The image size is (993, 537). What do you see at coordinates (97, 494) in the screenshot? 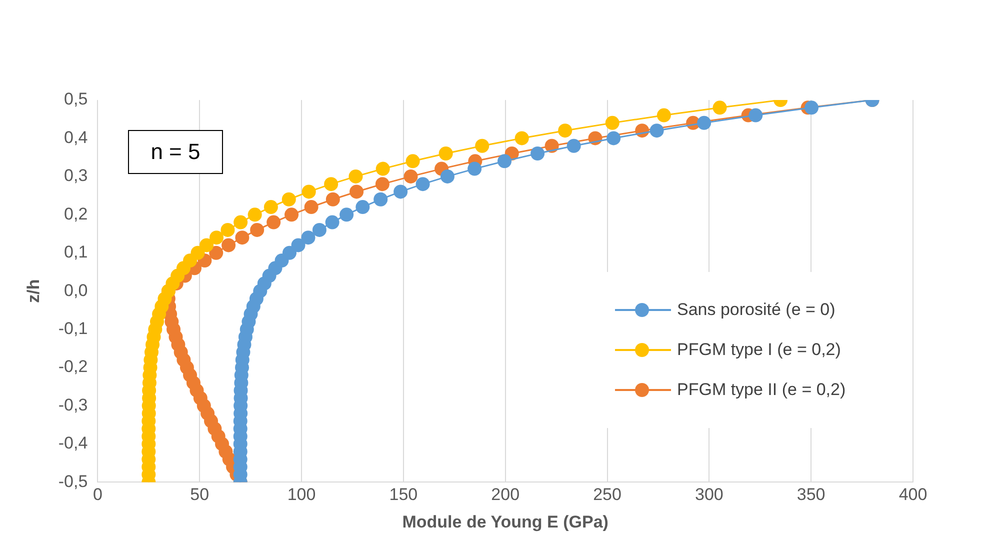
I see `x-tick-label: 0` at bounding box center [97, 494].